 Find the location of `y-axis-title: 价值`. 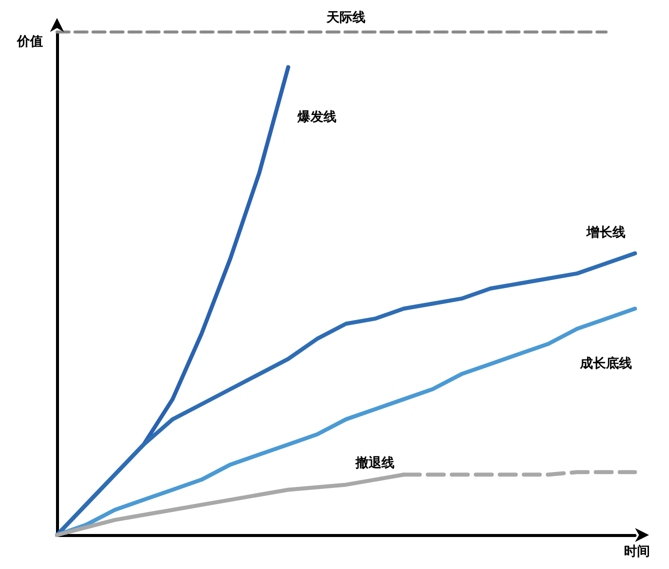

y-axis-title: 价值 is located at coordinates (29, 42).